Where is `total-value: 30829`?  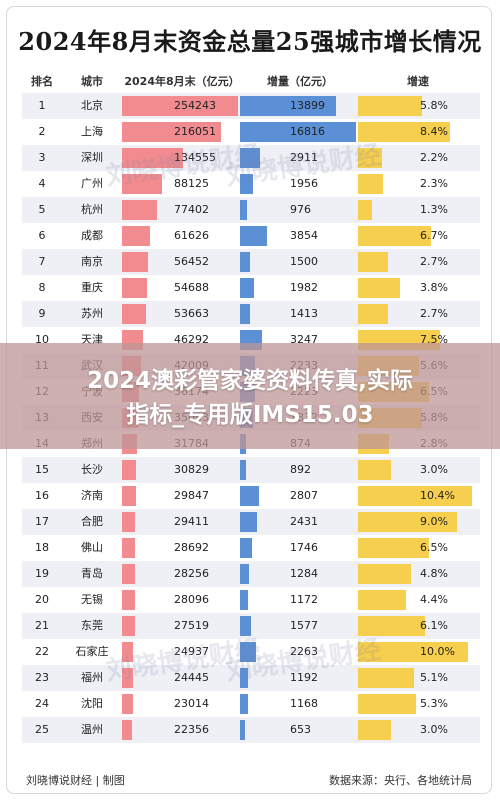
total-value: 30829 is located at coordinates (191, 469).